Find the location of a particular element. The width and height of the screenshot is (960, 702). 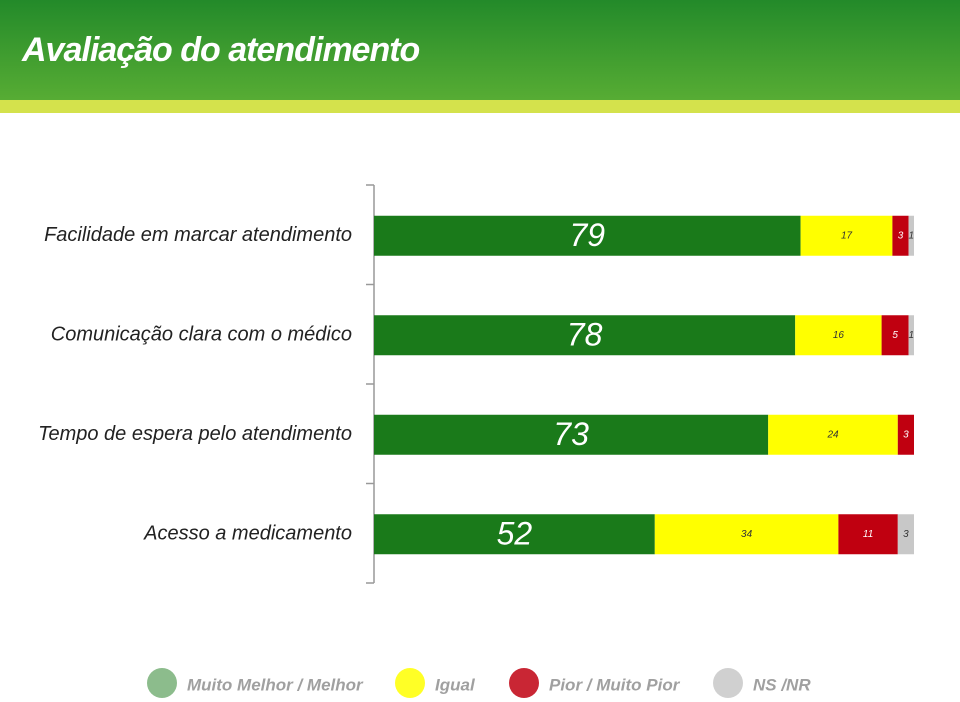

category-label: Comunicação clara com o médico is located at coordinates (201, 335).